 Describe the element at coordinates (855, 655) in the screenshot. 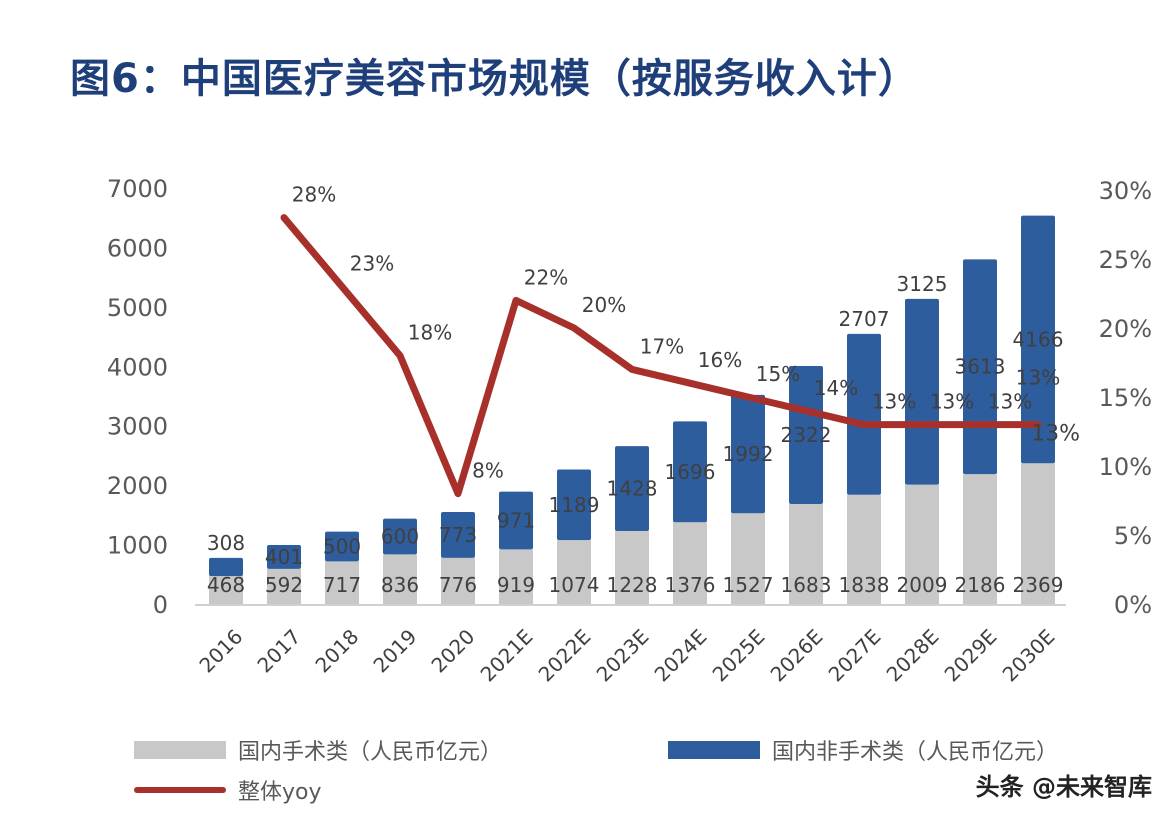

I see `x-axis-tick-label: 2027E` at that location.